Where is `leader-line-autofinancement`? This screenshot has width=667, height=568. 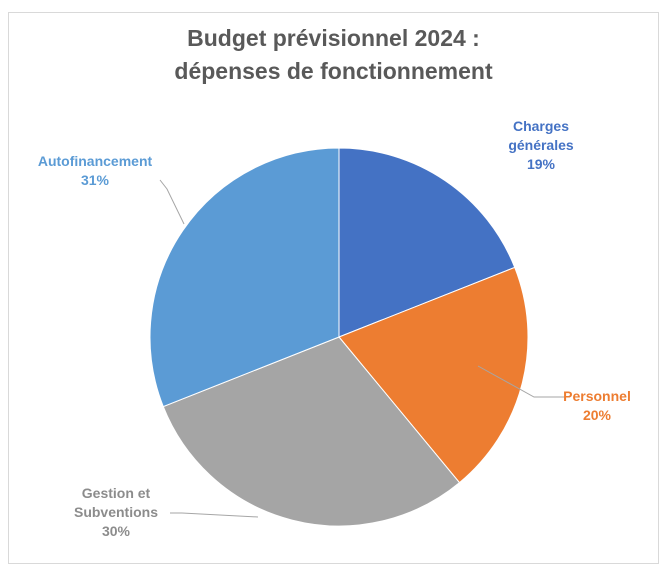
leader-line-autofinancement is located at coordinates (172, 202).